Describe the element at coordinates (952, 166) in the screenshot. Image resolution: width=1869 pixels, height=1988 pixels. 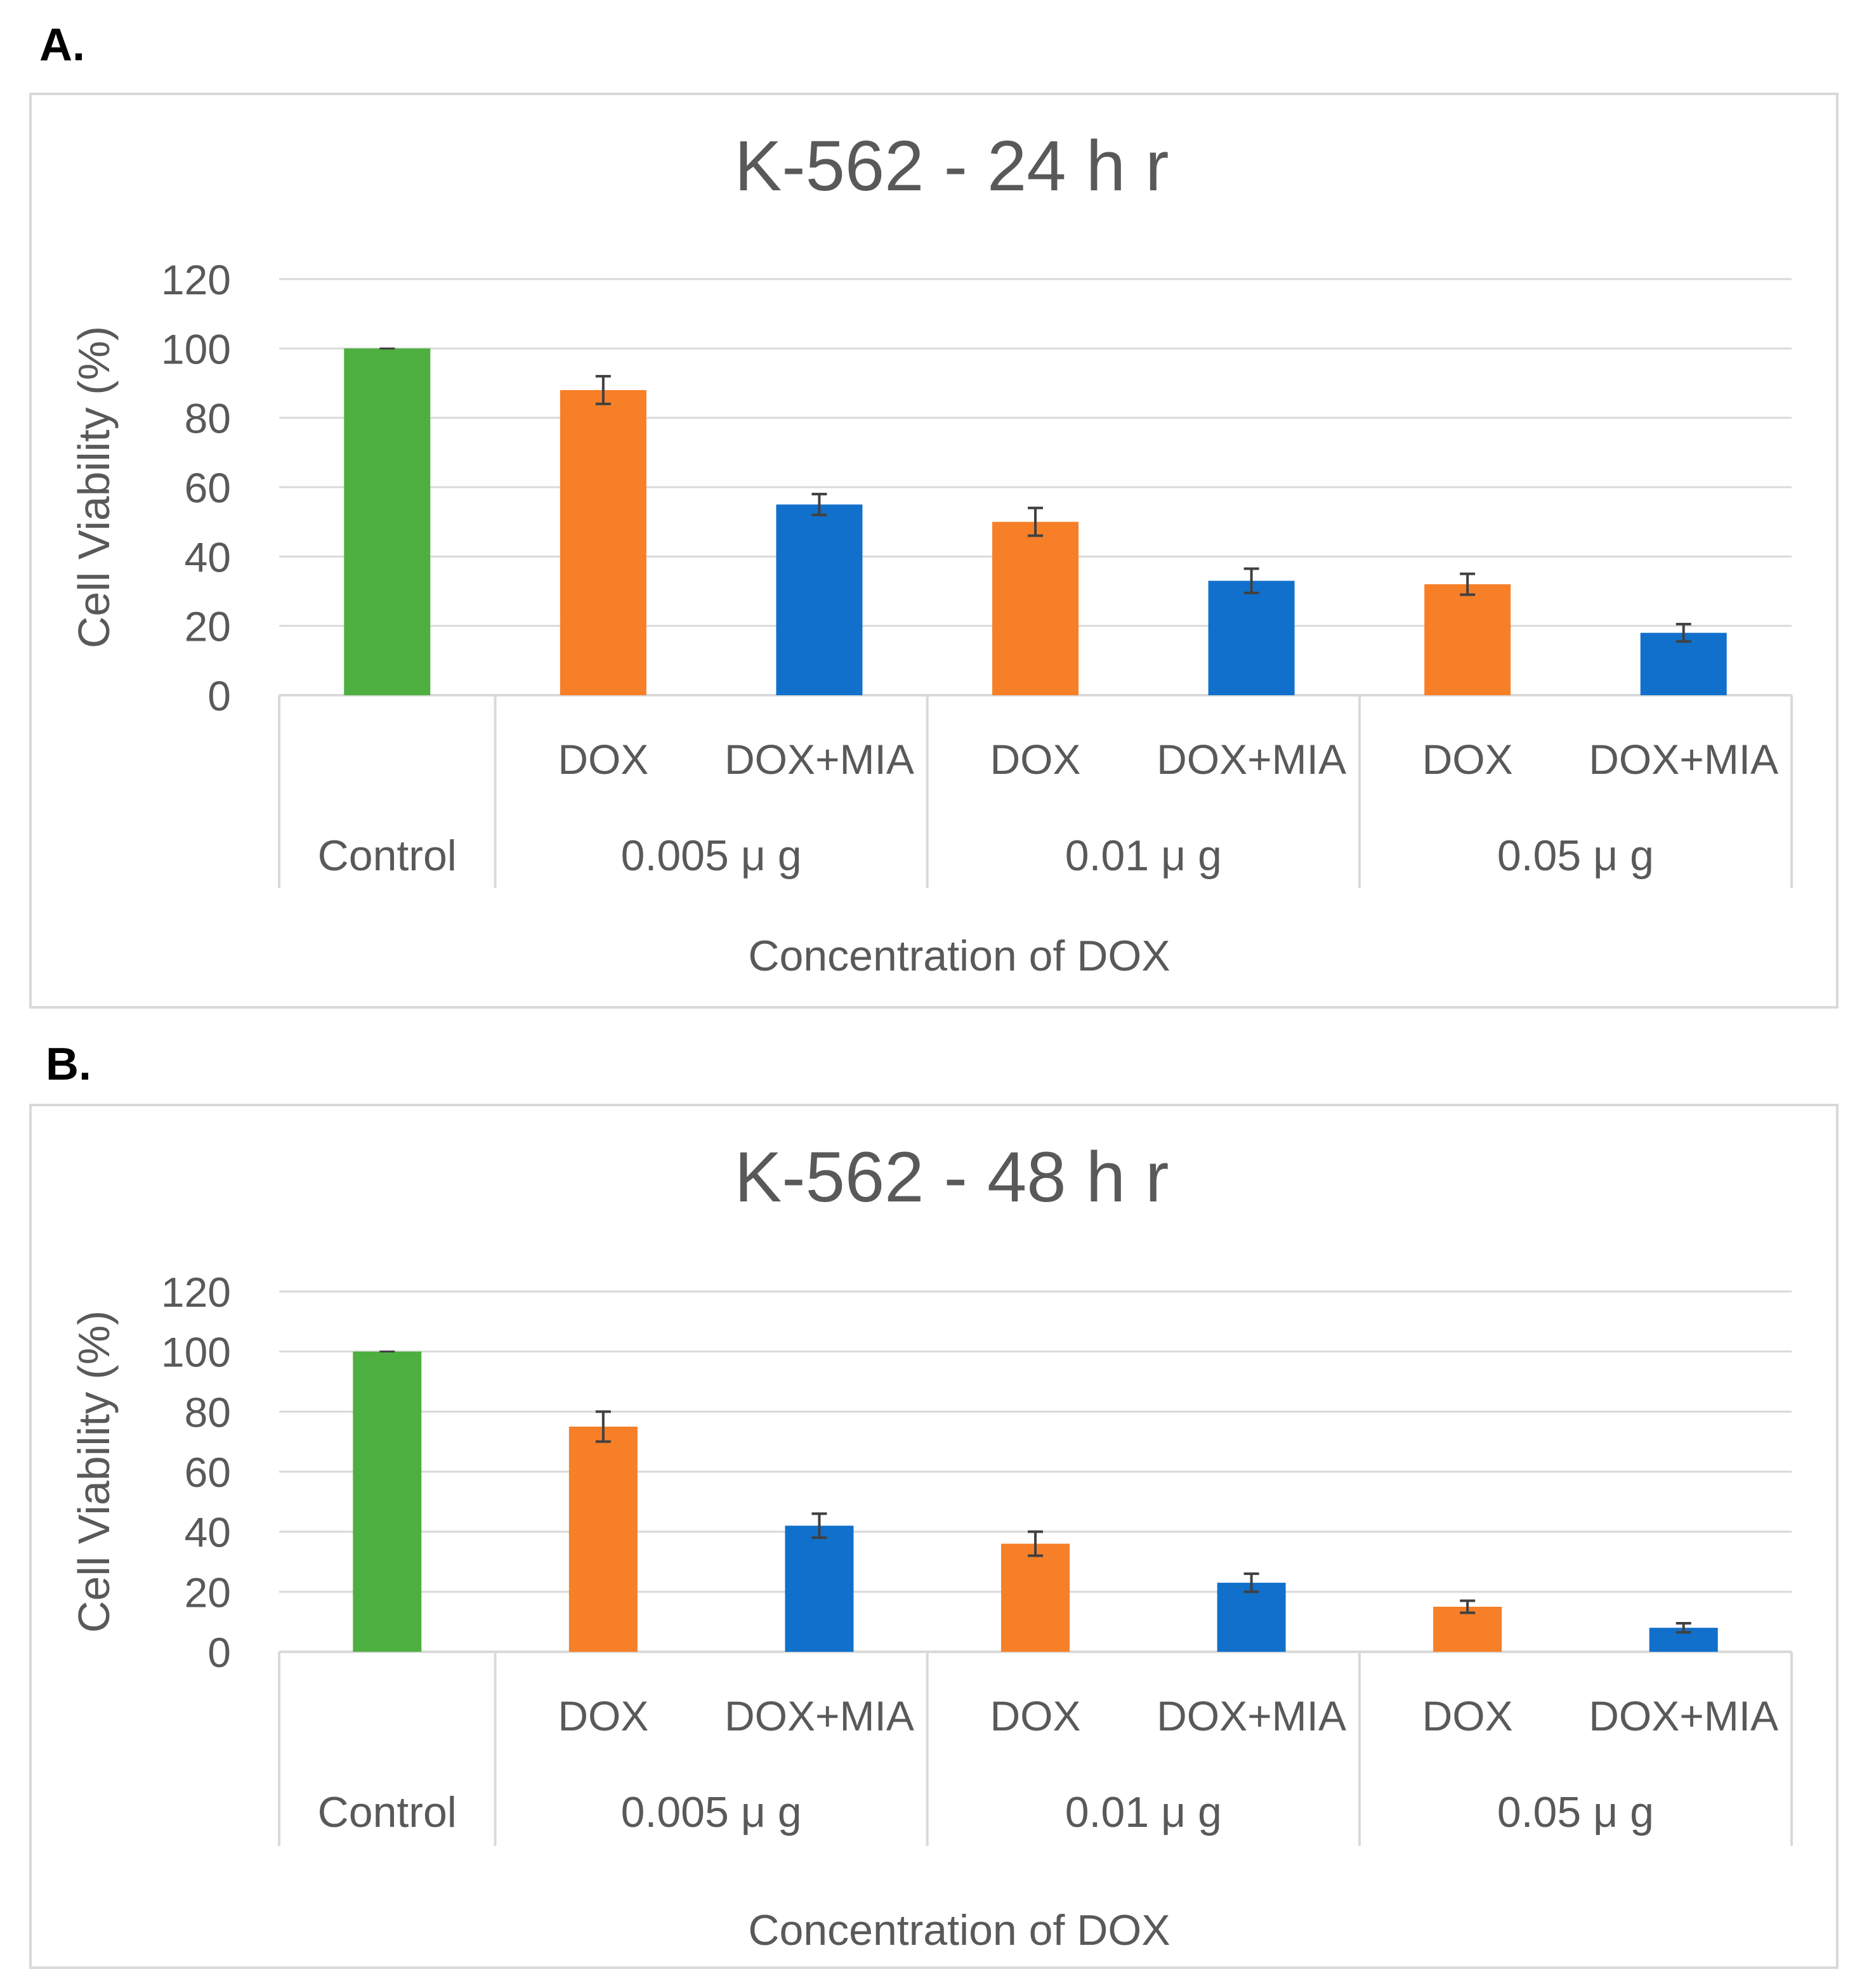
I see `chart-title: K-562 - 24 h r` at that location.